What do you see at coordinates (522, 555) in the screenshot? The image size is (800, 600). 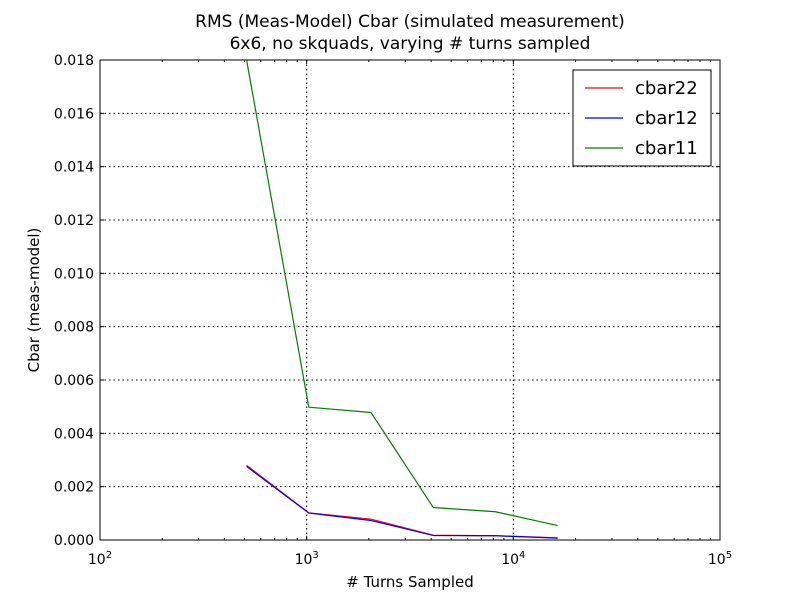 I see `x-tick-label-exponent: 4` at bounding box center [522, 555].